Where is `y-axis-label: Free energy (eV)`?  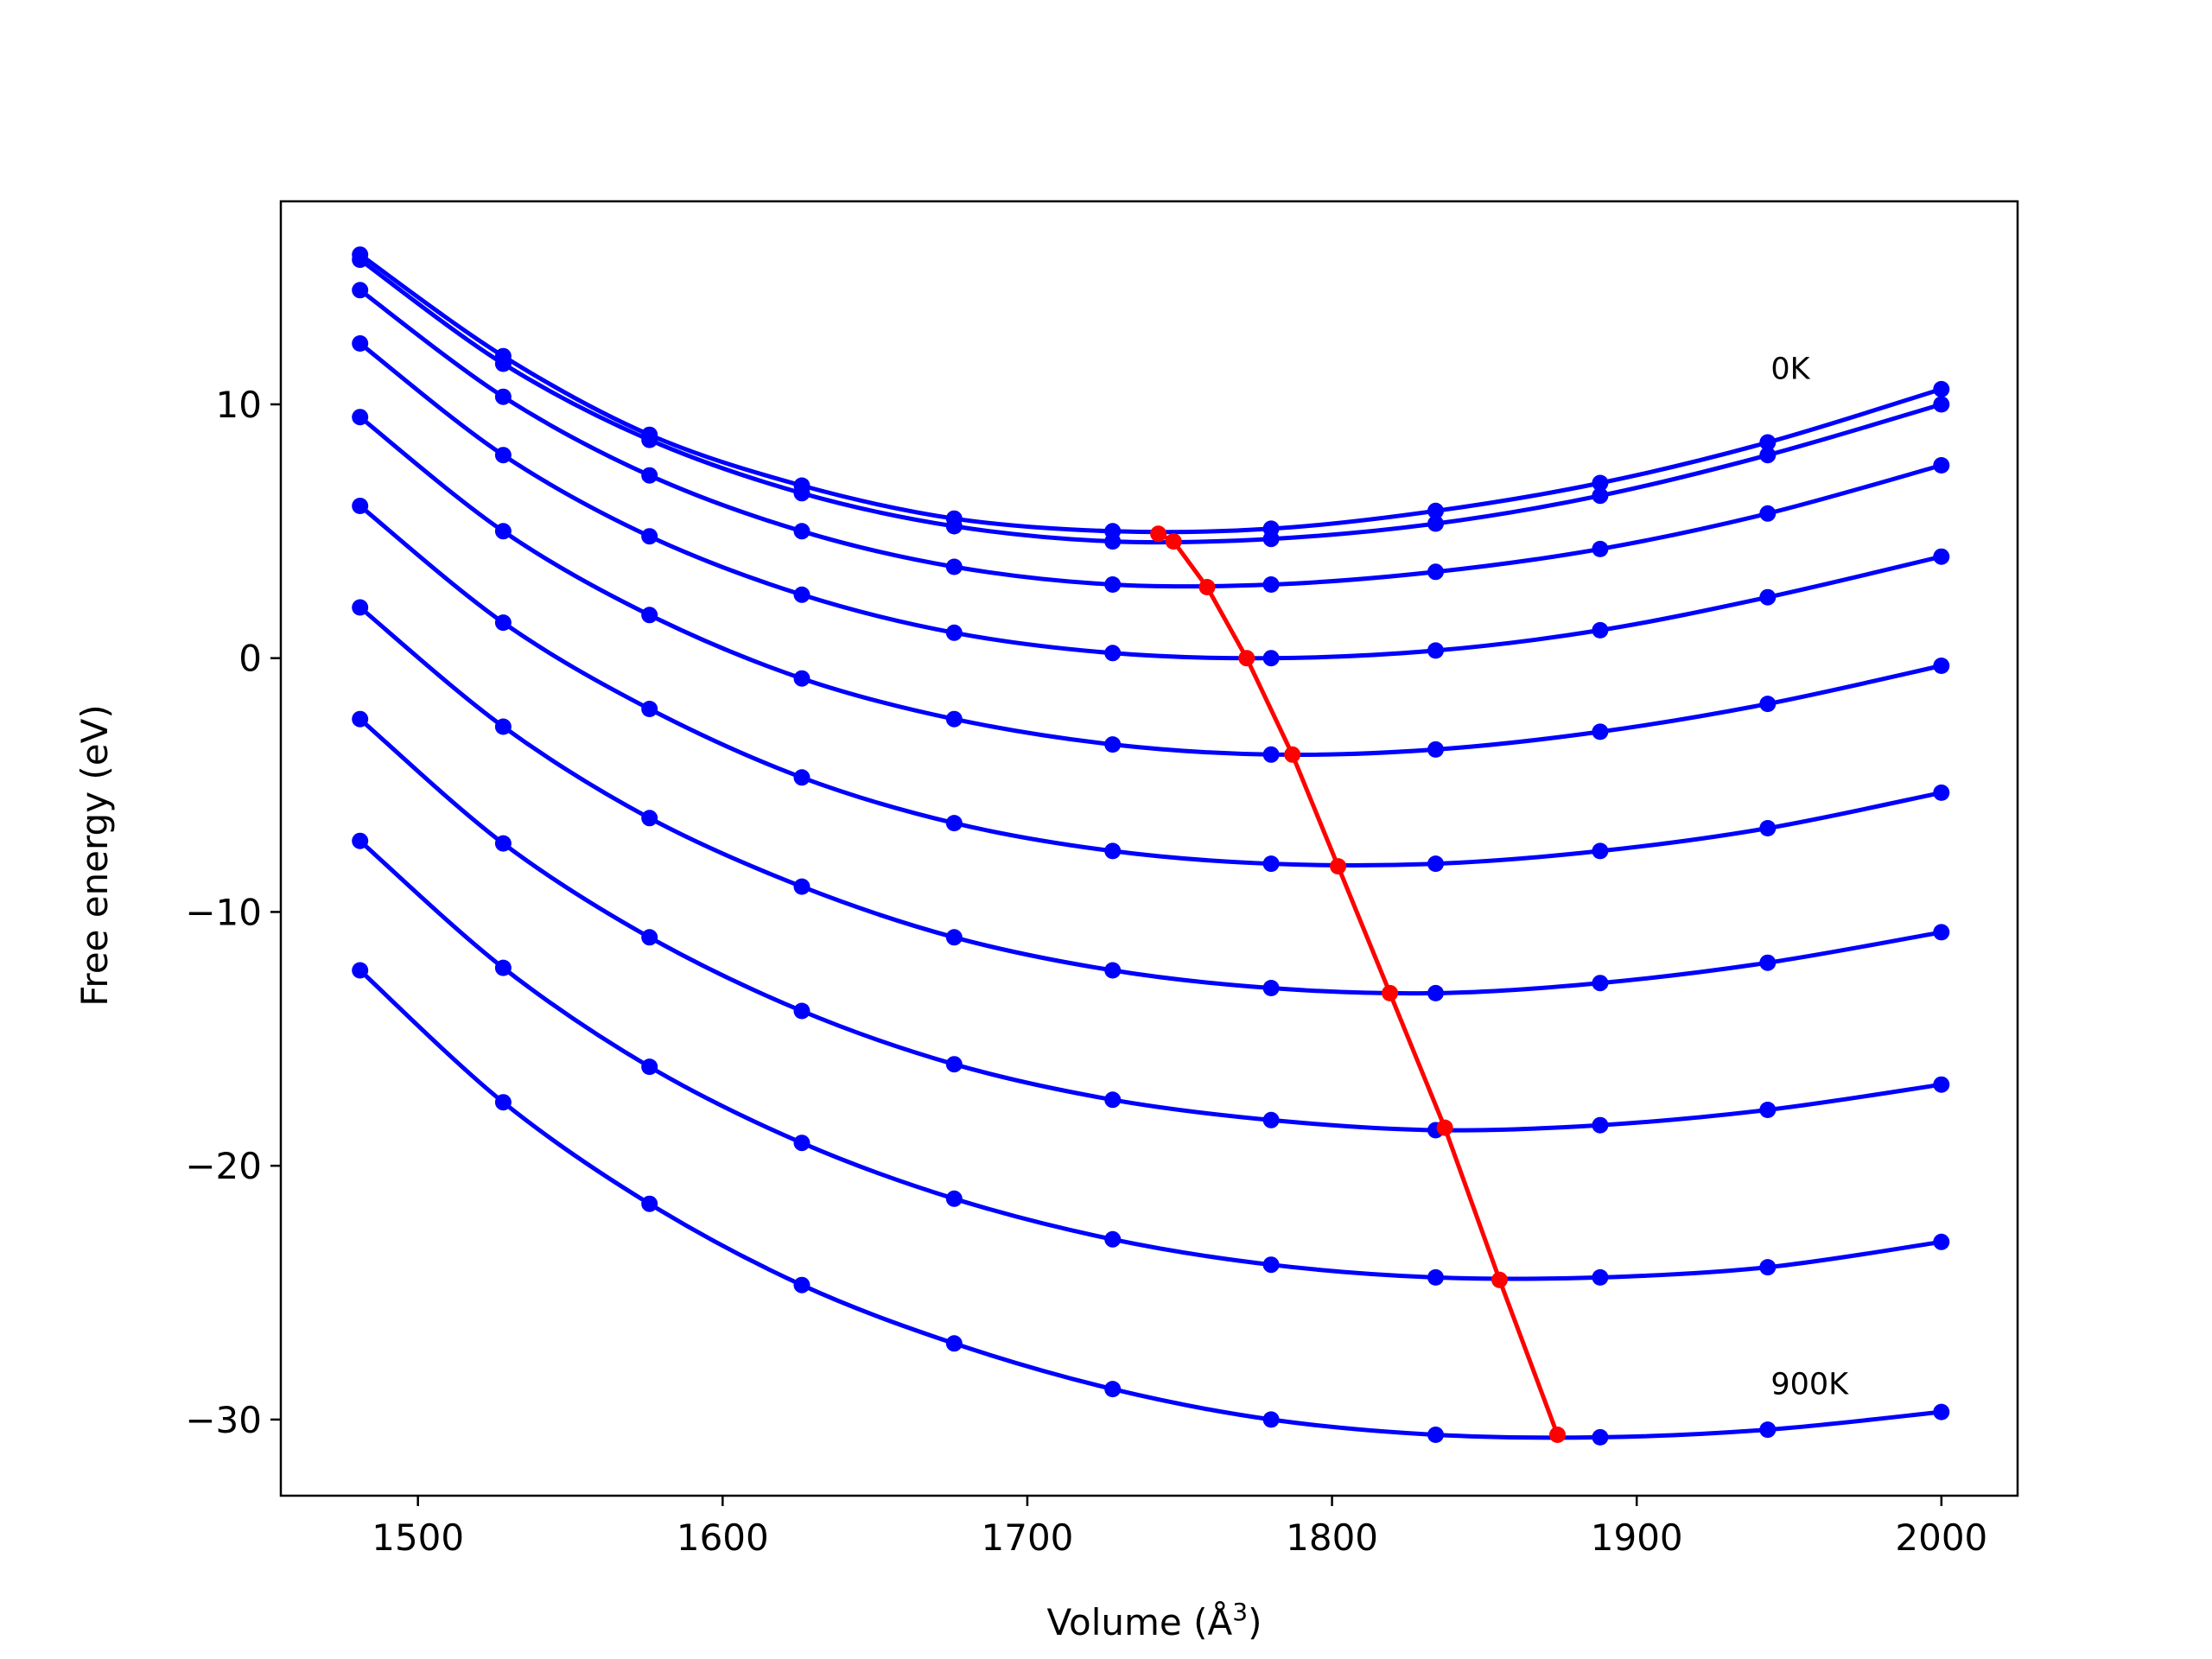 y-axis-label: Free energy (eV) is located at coordinates (94, 855).